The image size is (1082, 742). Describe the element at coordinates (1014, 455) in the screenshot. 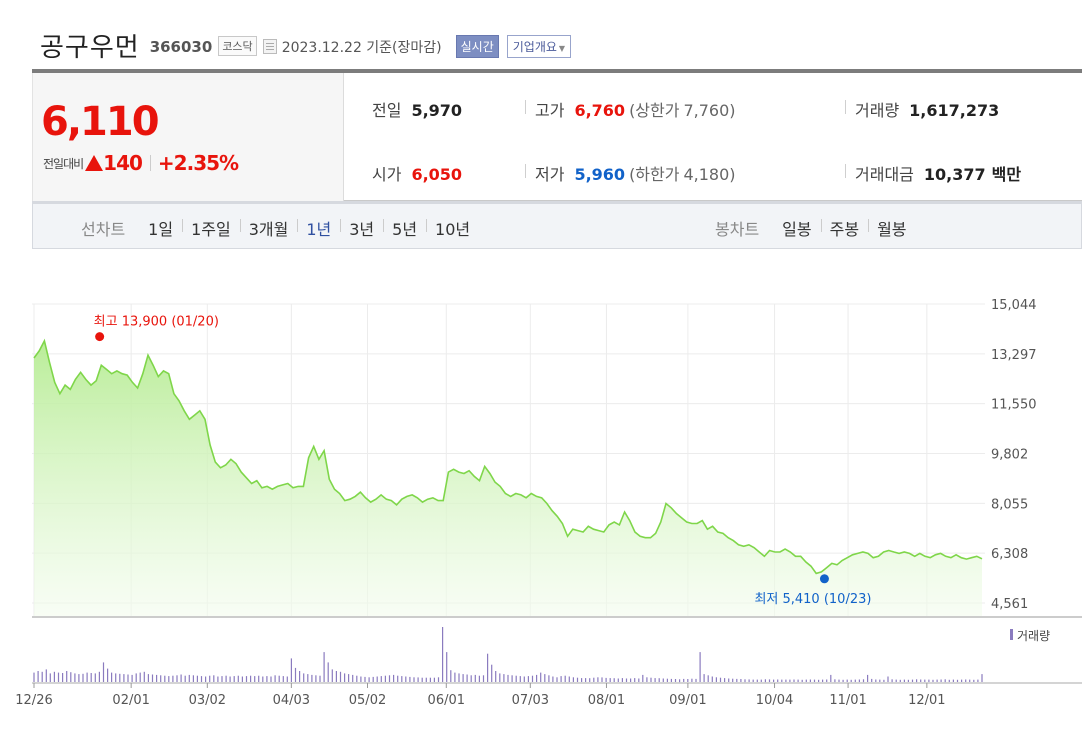

I see `y-axis-labels: 15,044 13,297 11,550 9,802 8,055 6,308 4,561` at that location.